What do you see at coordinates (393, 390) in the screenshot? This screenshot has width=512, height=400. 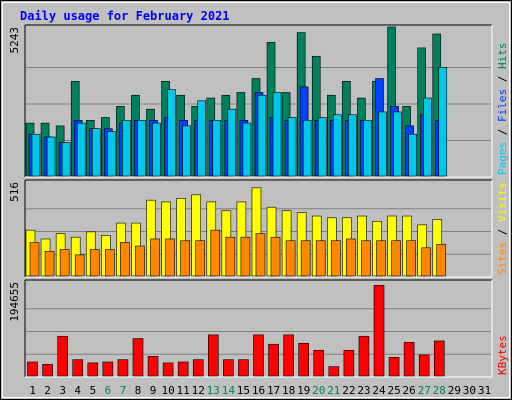 I see `x-tick-label: 25` at bounding box center [393, 390].